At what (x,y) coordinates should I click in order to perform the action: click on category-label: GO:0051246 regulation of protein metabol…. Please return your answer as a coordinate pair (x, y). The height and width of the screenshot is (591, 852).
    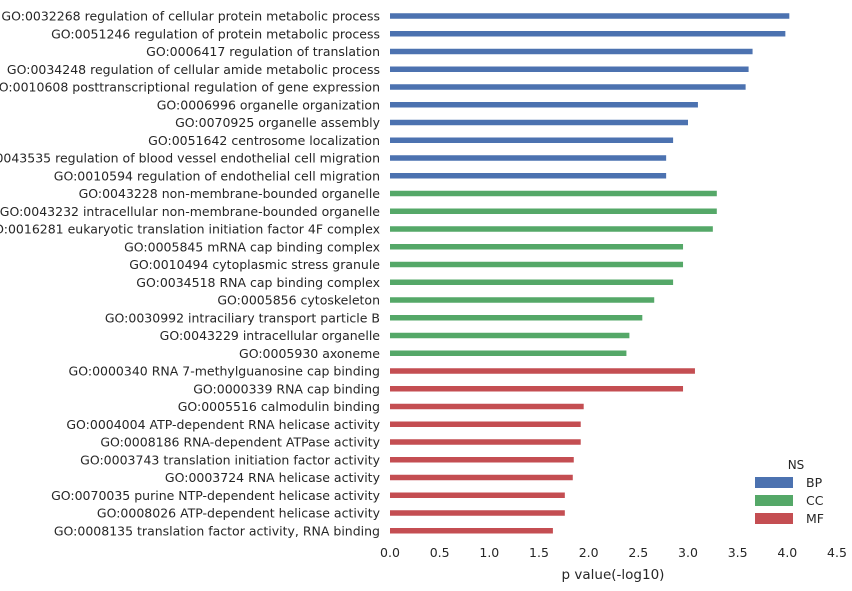
    Looking at the image, I should click on (215, 33).